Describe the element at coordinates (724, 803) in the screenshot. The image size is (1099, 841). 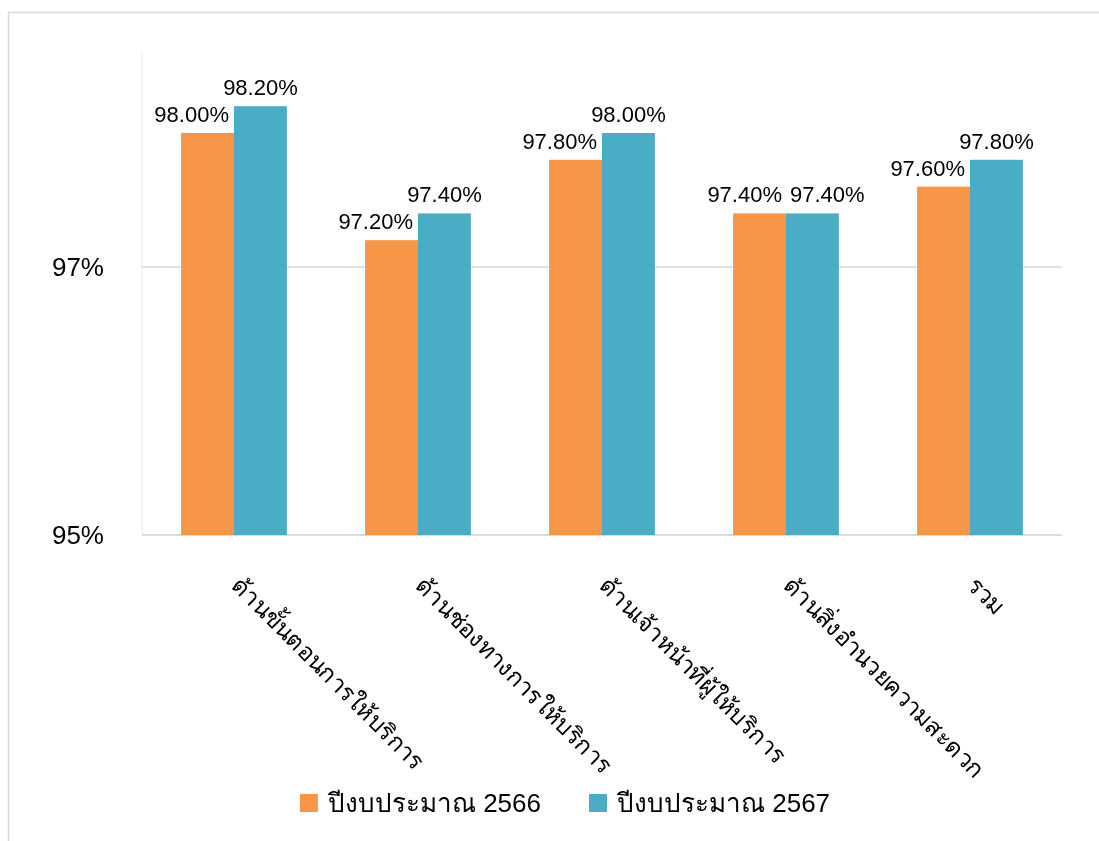
I see `legend-label: ปีงบประมาณ 2567` at that location.